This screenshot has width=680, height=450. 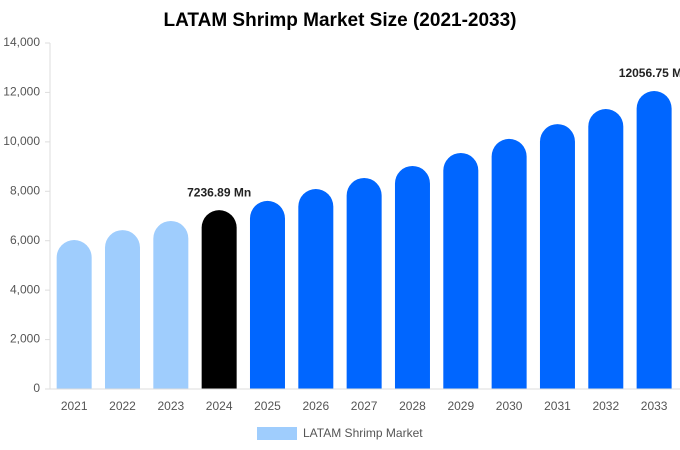 What do you see at coordinates (277, 433) in the screenshot?
I see `legend-swatch` at bounding box center [277, 433].